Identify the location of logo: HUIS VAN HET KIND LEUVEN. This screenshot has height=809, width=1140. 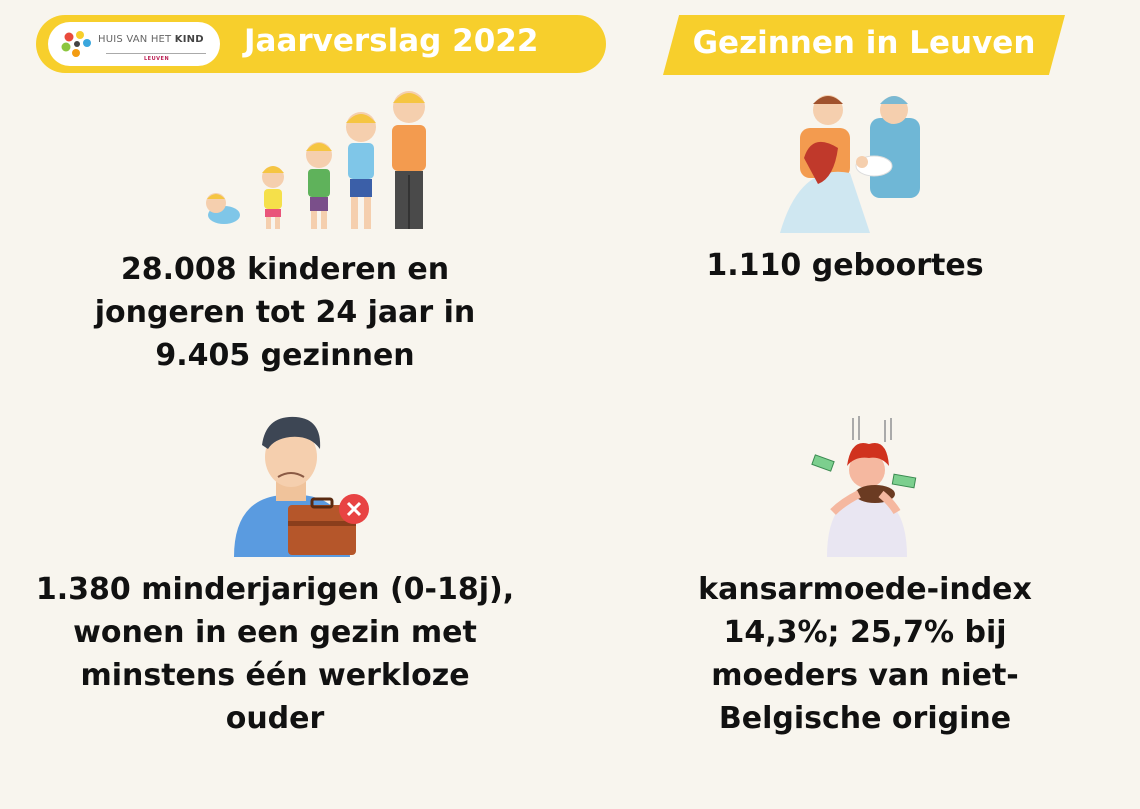
(134, 44).